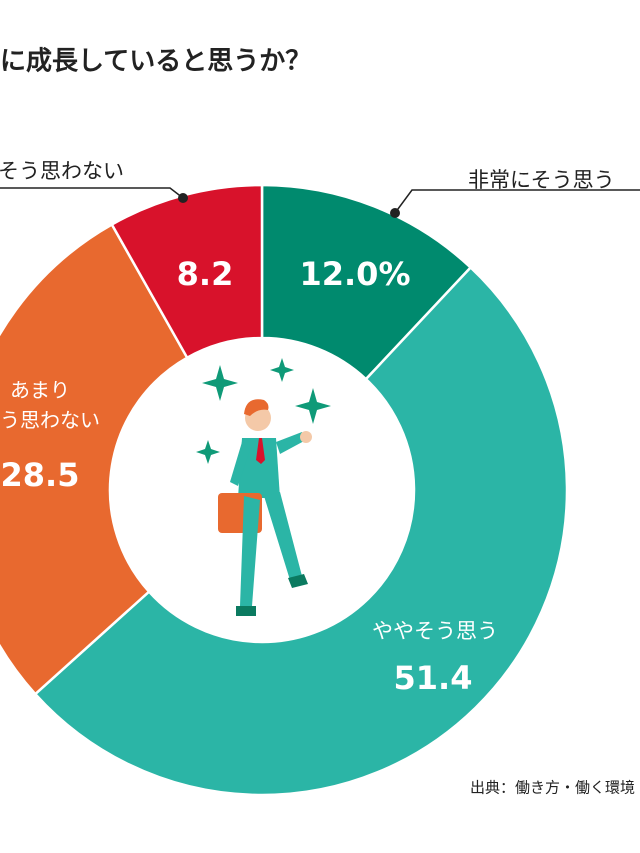  What do you see at coordinates (205, 274) in the screenshot?
I see `value-label: 8.2` at bounding box center [205, 274].